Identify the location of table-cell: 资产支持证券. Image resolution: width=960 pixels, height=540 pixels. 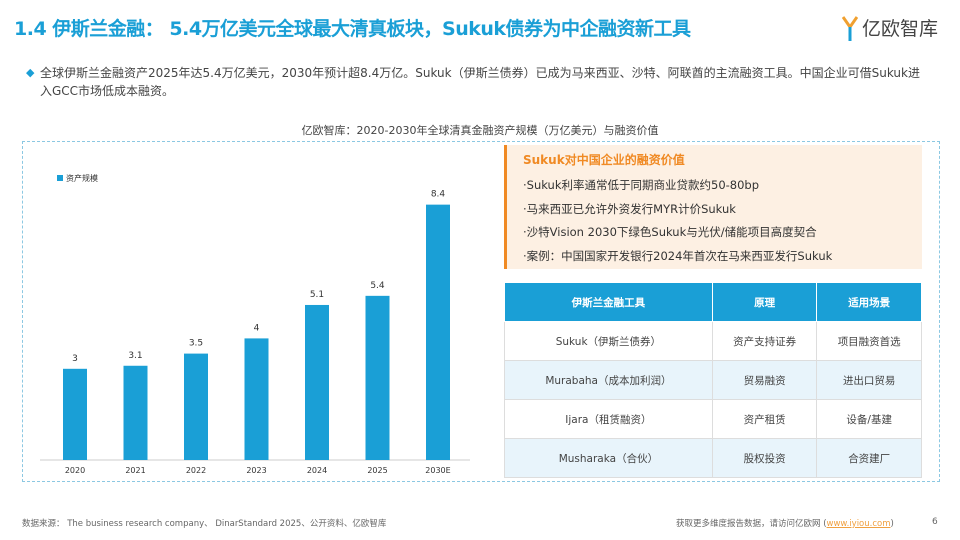
(764, 341).